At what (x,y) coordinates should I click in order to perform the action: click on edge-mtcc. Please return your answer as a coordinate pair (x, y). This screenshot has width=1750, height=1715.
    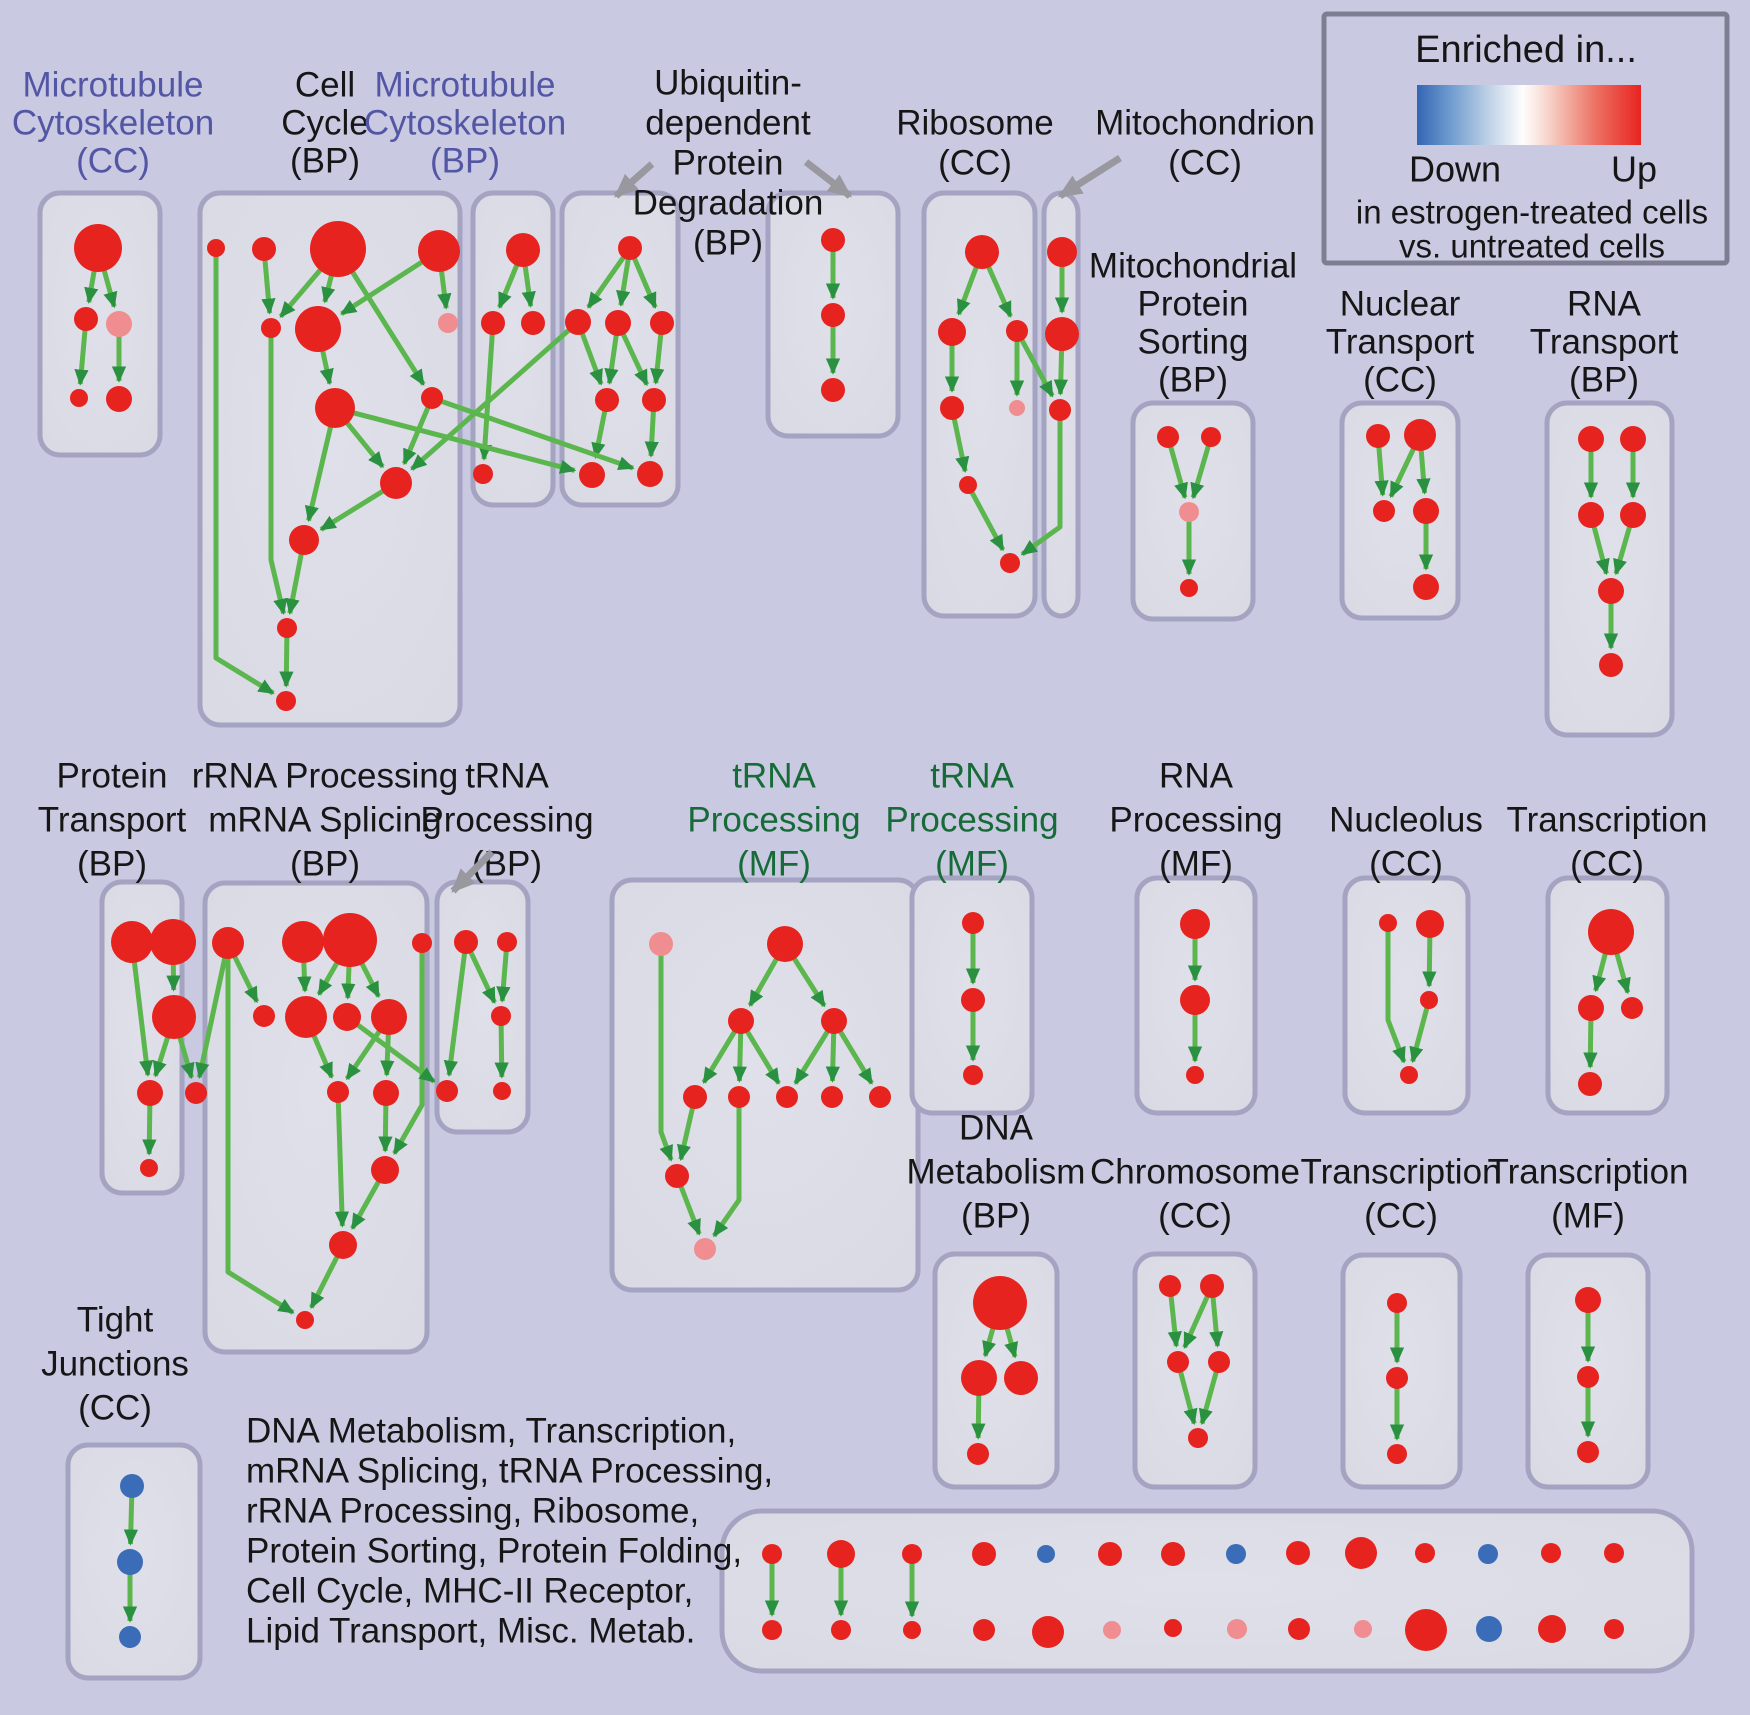
    Looking at the image, I should click on (81, 357).